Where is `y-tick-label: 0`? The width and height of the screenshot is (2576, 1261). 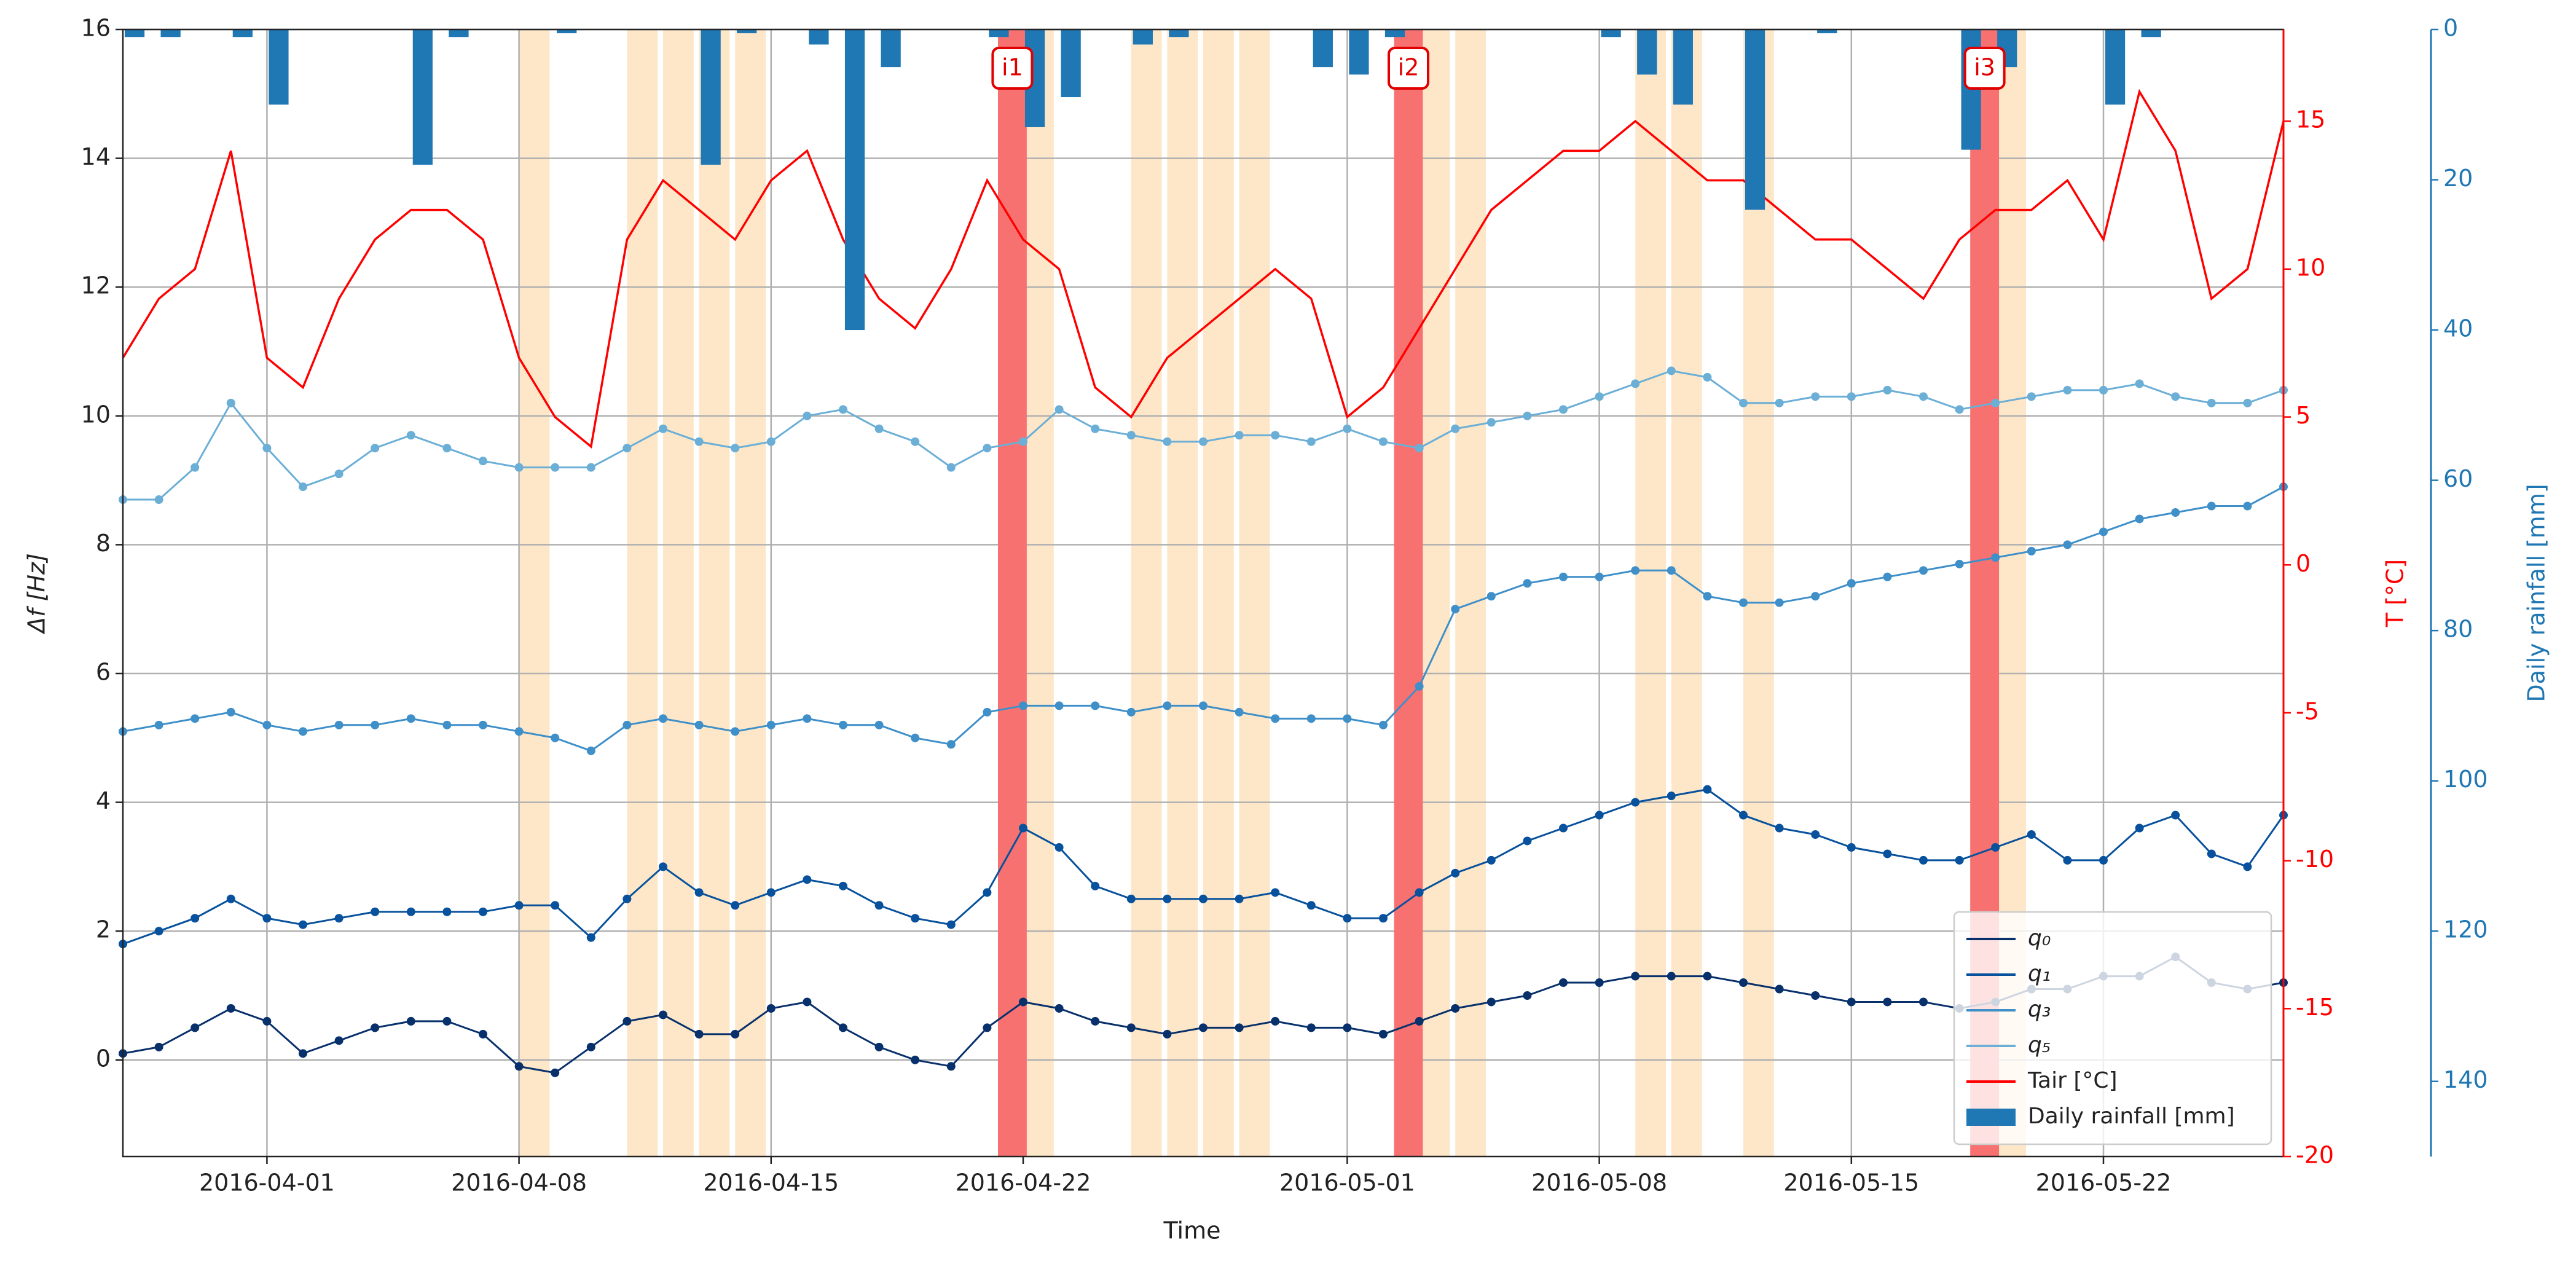
y-tick-label: 0 is located at coordinates (103, 1058).